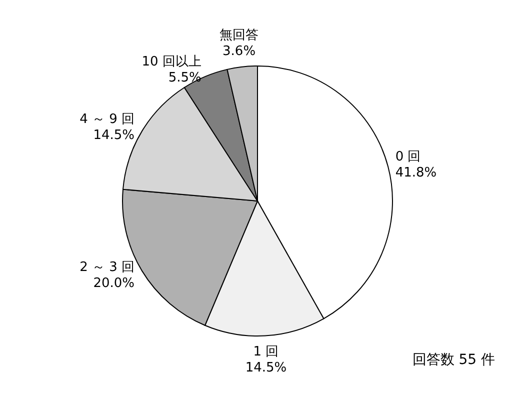  Describe the element at coordinates (416, 173) in the screenshot. I see `data-label: 41.8%` at that location.